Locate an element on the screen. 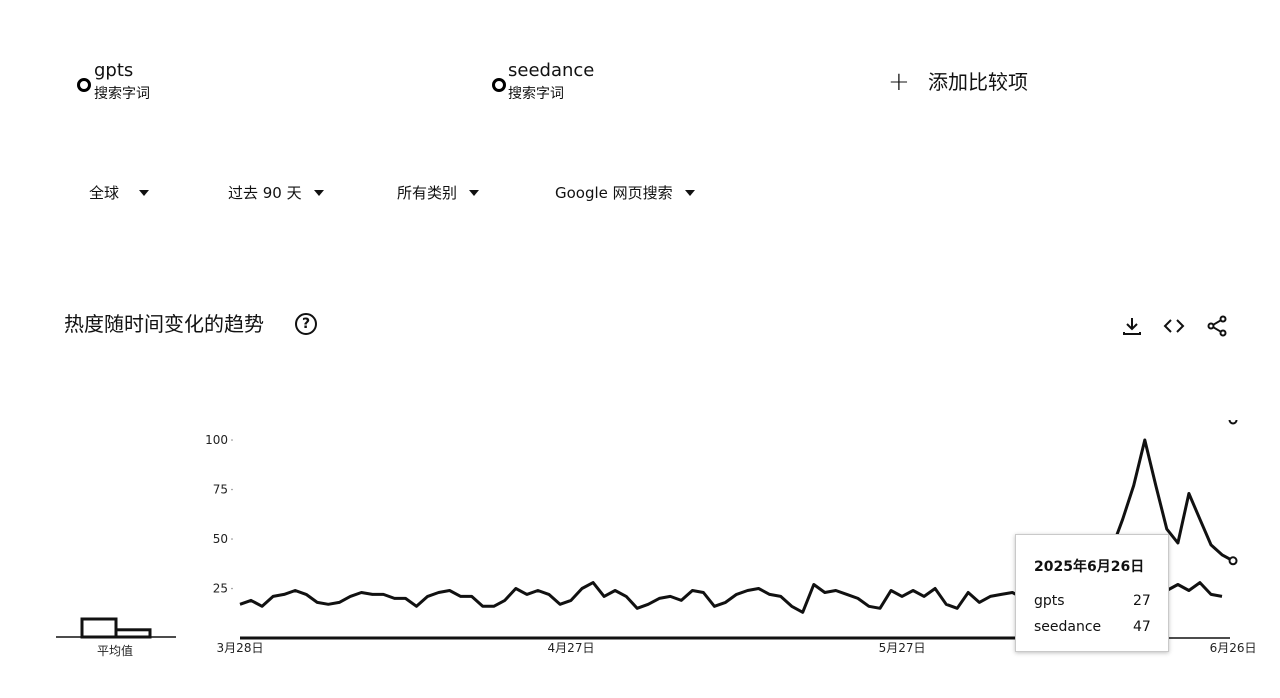 The height and width of the screenshot is (698, 1280). filter-category: 所有类别 is located at coordinates (438, 192).